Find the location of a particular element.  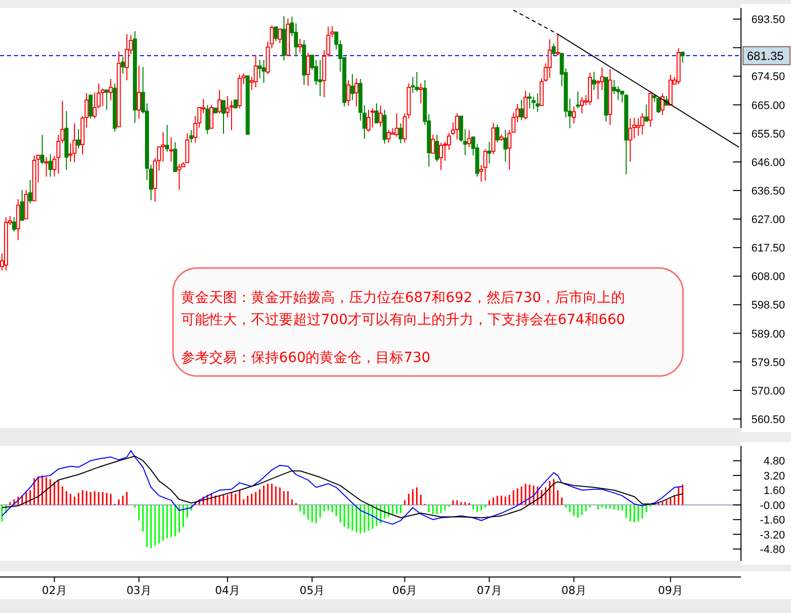

x-tick-label: 08月 is located at coordinates (573, 590).